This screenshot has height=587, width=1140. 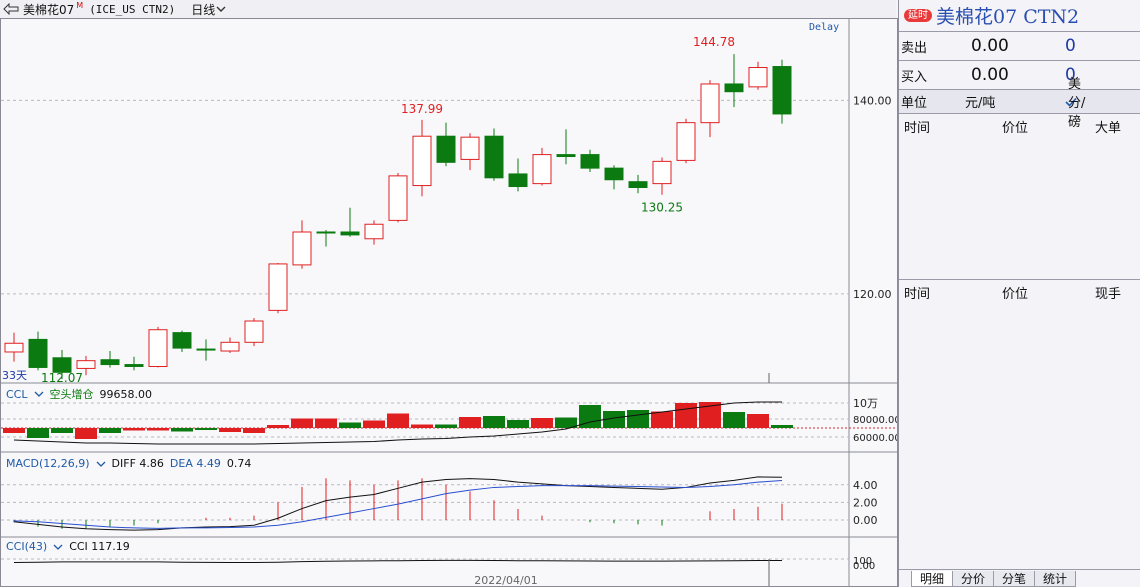 I want to click on ccl-header: CCL 空头增仓 99658.00, so click(x=79, y=394).